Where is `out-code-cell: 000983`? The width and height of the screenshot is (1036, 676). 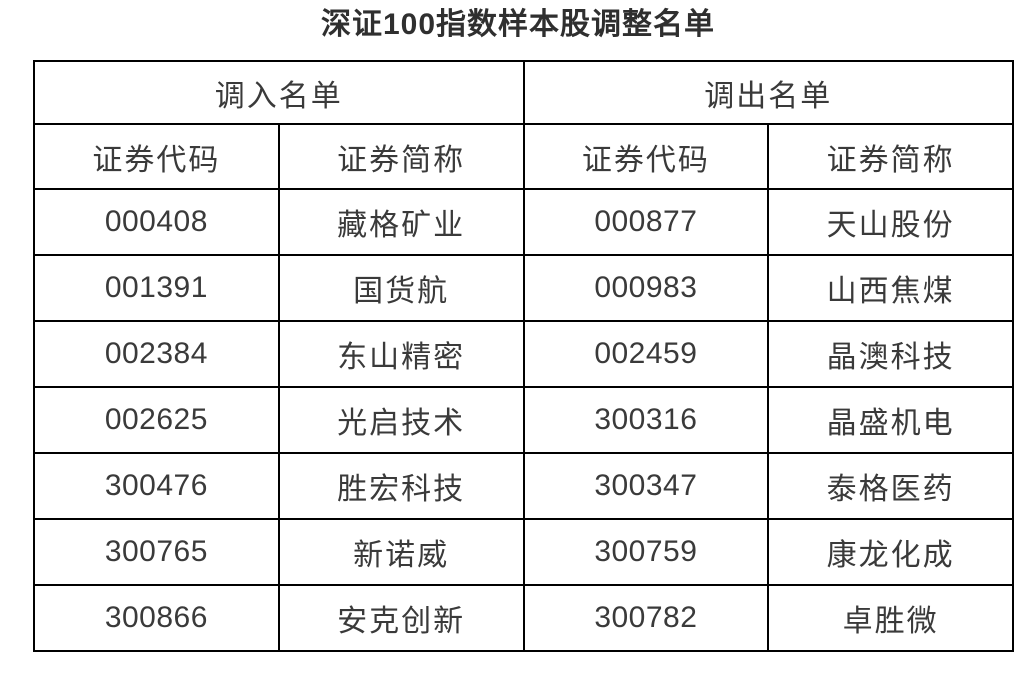 out-code-cell: 000983 is located at coordinates (646, 288).